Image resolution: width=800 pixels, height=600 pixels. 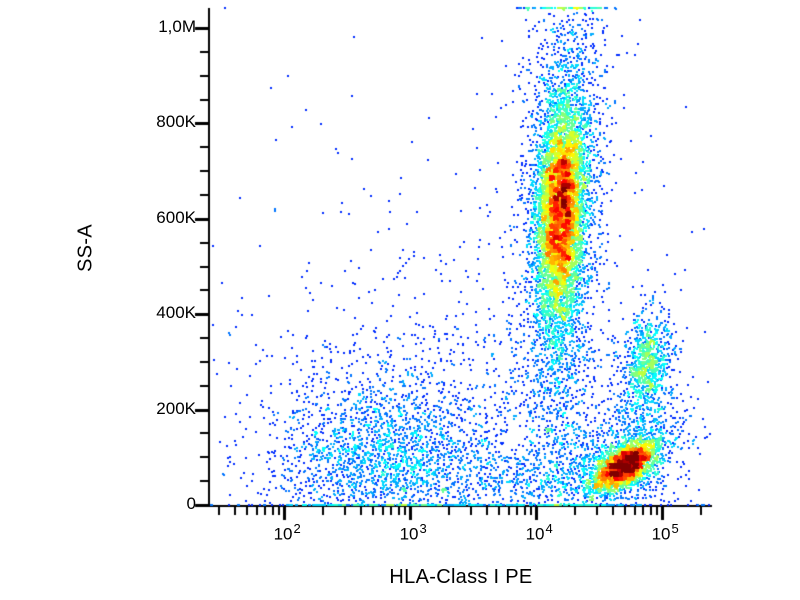 What do you see at coordinates (176, 122) in the screenshot?
I see `y-tick-label: 800K` at bounding box center [176, 122].